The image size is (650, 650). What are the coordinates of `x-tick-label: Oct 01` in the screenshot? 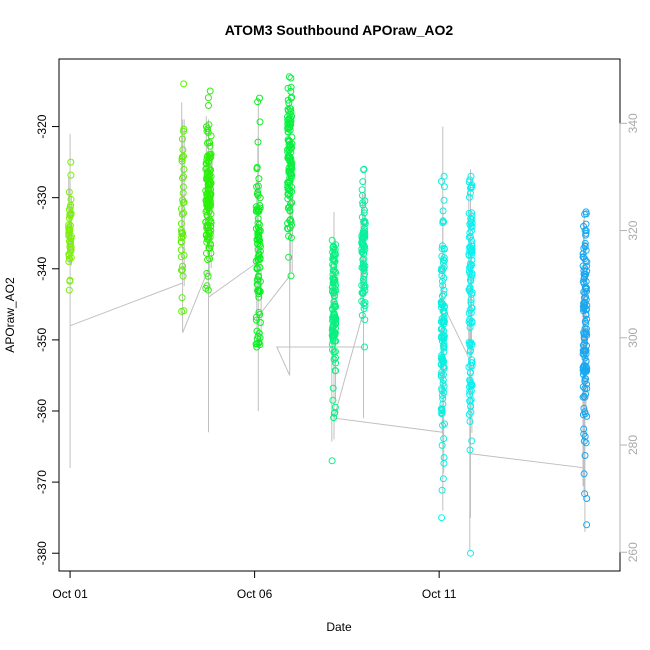 It's located at (70, 594).